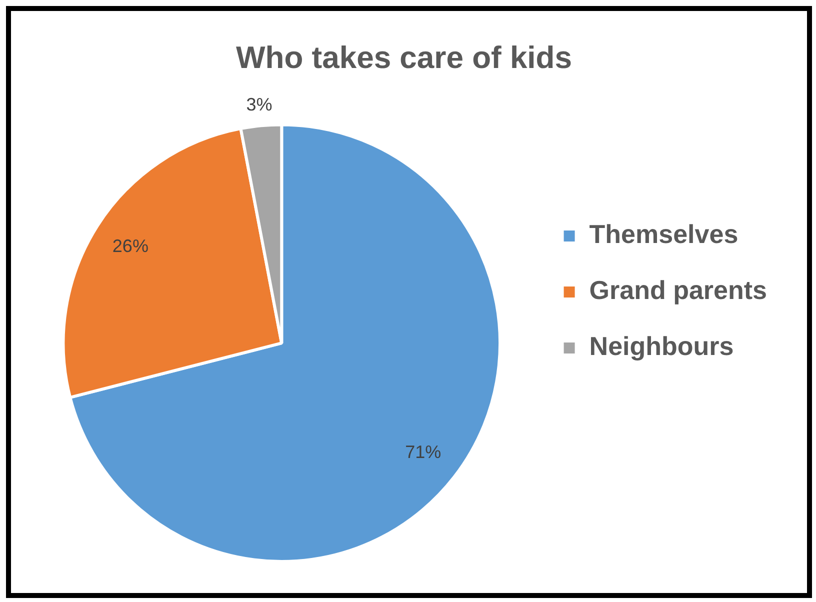 This screenshot has height=602, width=816. Describe the element at coordinates (259, 104) in the screenshot. I see `data-label: 3%` at that location.